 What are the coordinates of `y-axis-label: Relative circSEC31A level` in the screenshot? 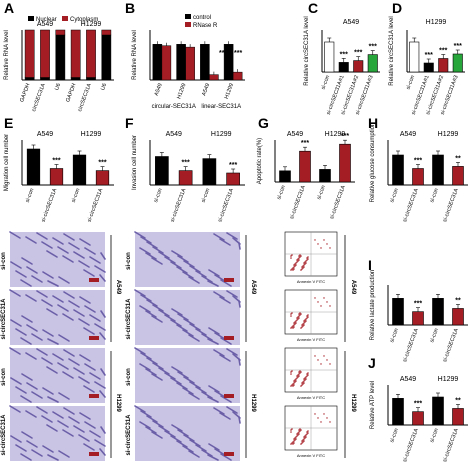 It's located at (307, 50).